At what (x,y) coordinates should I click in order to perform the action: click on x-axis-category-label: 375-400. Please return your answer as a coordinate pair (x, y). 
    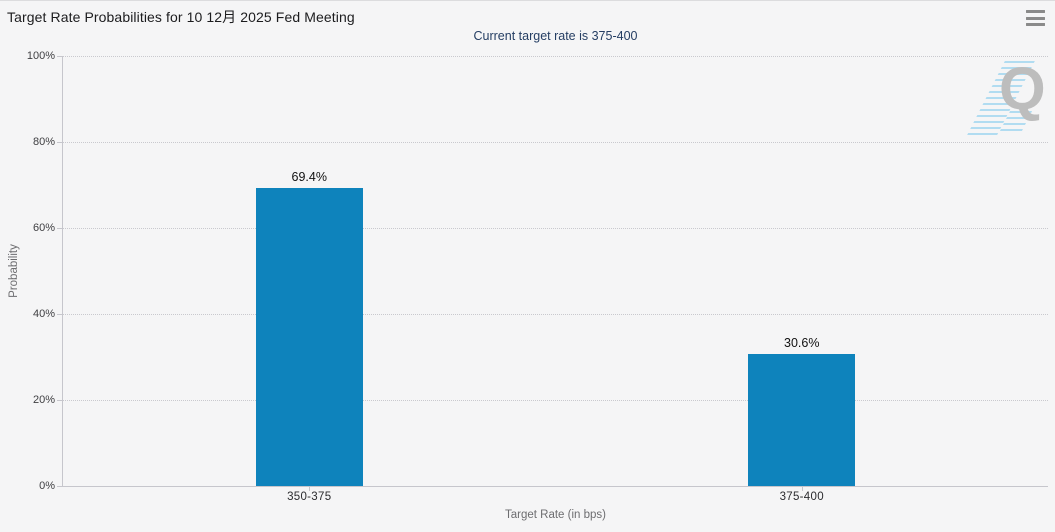
    Looking at the image, I should click on (801, 497).